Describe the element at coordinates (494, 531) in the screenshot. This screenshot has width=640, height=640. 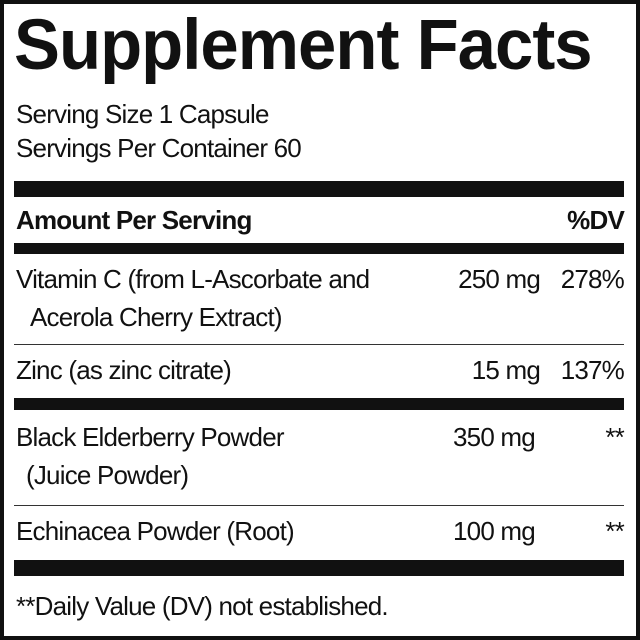
I see `nutrient-amount: 100 mg` at that location.